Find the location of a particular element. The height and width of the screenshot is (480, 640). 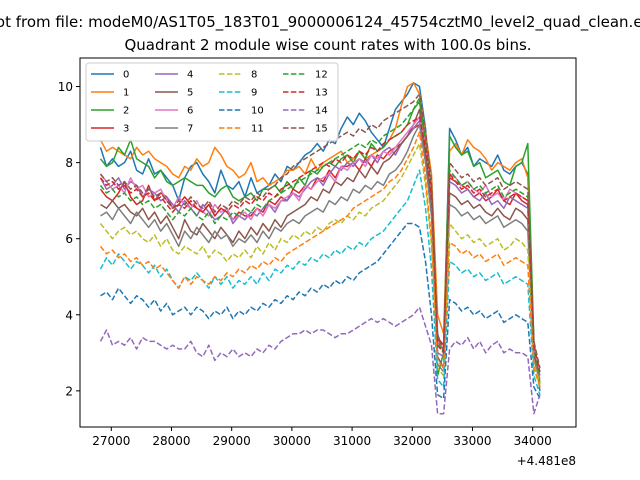

legend-label-12: 12 is located at coordinates (321, 75).